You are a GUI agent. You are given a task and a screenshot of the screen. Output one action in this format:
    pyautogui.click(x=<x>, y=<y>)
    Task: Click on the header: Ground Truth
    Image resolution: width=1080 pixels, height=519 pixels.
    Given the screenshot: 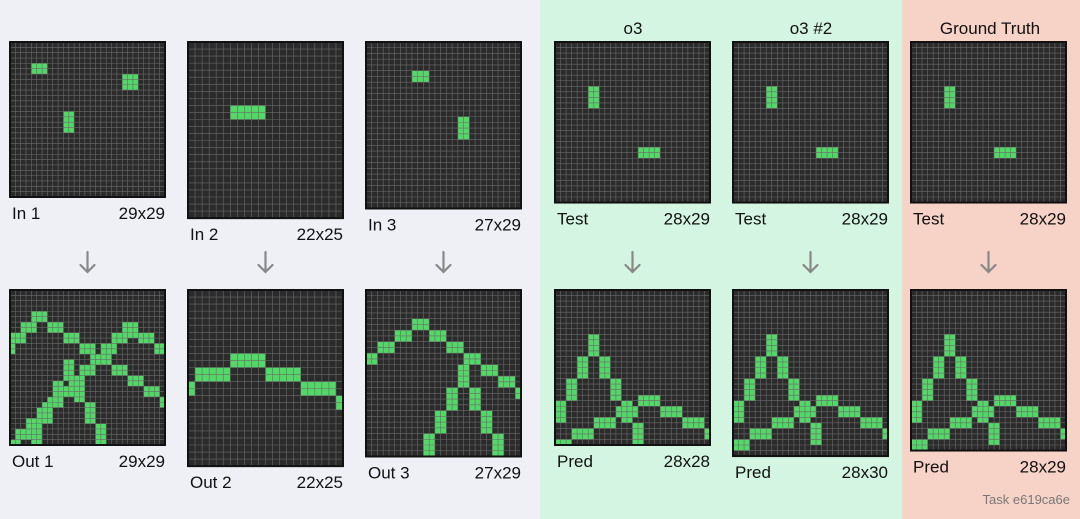 What is the action you would take?
    pyautogui.click(x=990, y=28)
    